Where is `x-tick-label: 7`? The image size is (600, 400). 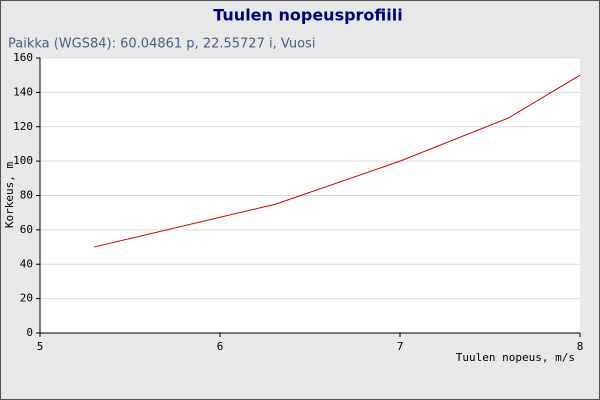 x-tick-label: 7 is located at coordinates (400, 346).